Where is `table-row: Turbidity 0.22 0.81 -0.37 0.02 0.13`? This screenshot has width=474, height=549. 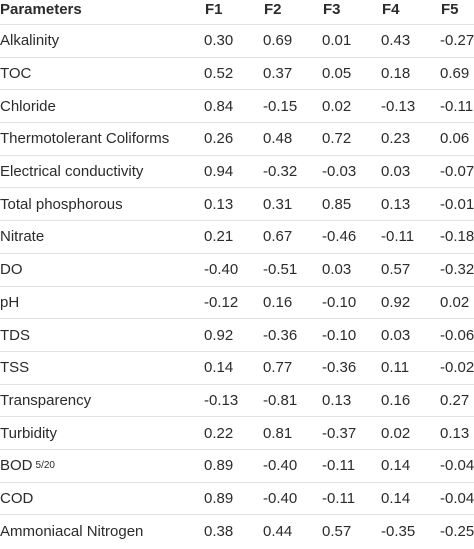
table-row: Turbidity 0.22 0.81 -0.37 0.02 0.13 is located at coordinates (237, 433).